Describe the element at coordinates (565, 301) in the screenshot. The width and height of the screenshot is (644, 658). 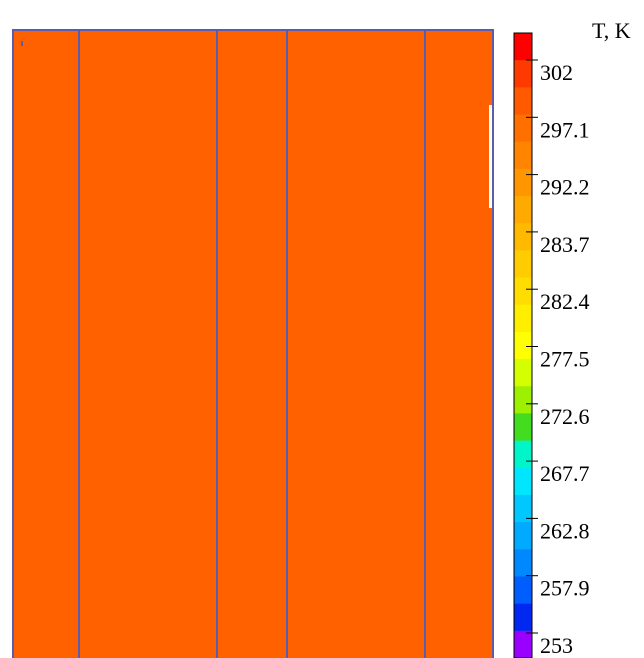
I see `colorbar-tick-label: 282.4` at that location.